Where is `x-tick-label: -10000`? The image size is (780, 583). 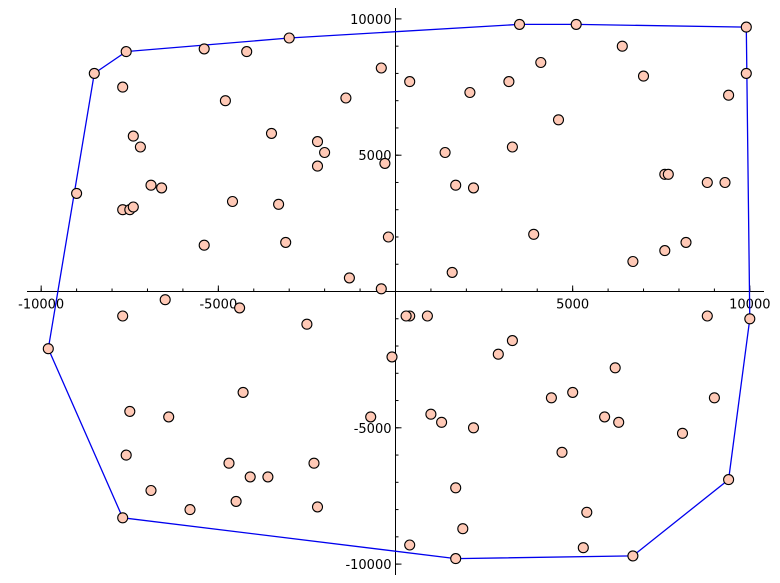 x-tick-label: -10000 is located at coordinates (41, 305).